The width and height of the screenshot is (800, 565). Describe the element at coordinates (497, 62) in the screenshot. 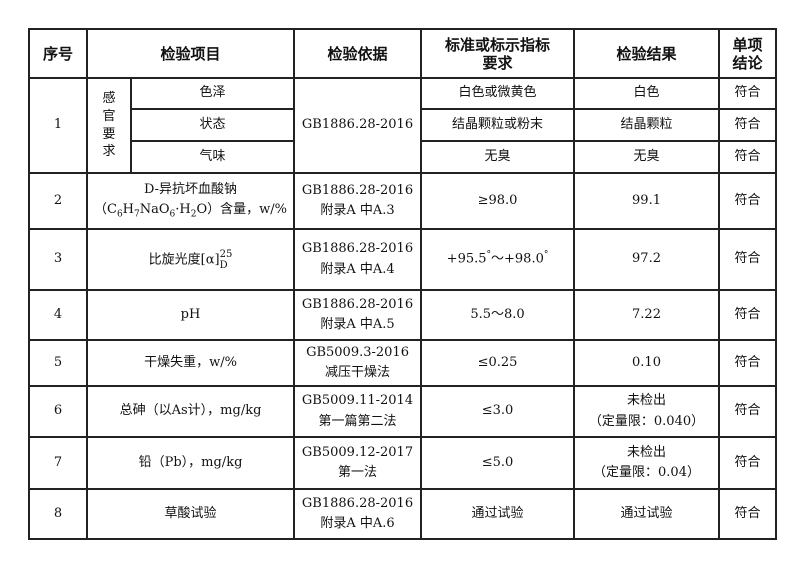

I see `header-standard-line2: 要求` at that location.